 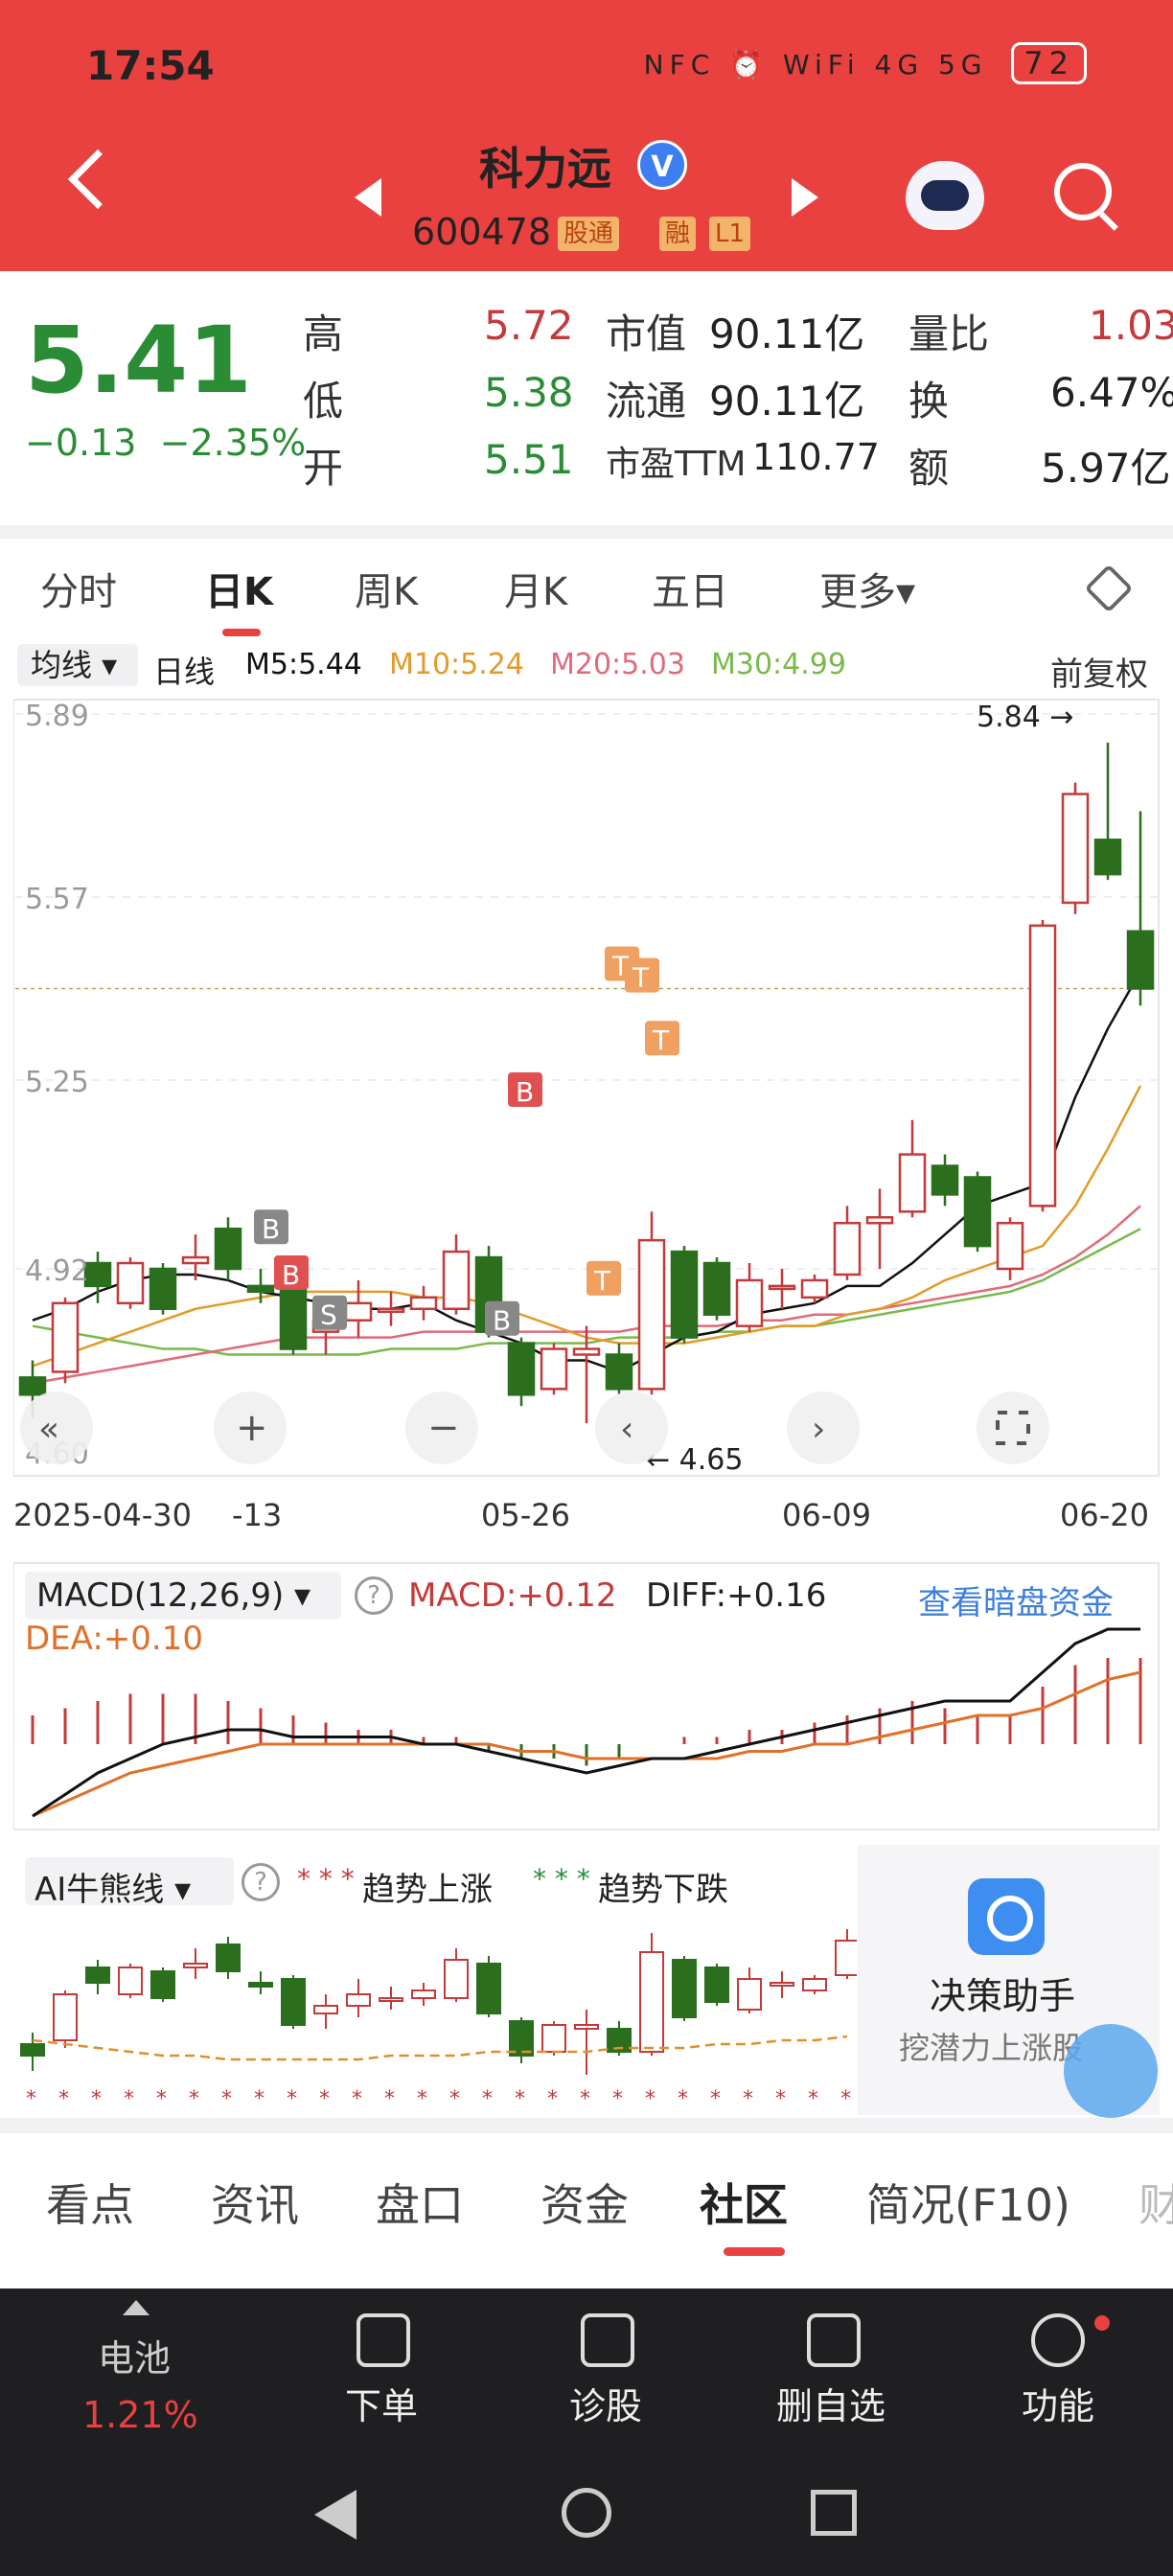 What do you see at coordinates (744, 2205) in the screenshot?
I see `btab-community: 社区` at bounding box center [744, 2205].